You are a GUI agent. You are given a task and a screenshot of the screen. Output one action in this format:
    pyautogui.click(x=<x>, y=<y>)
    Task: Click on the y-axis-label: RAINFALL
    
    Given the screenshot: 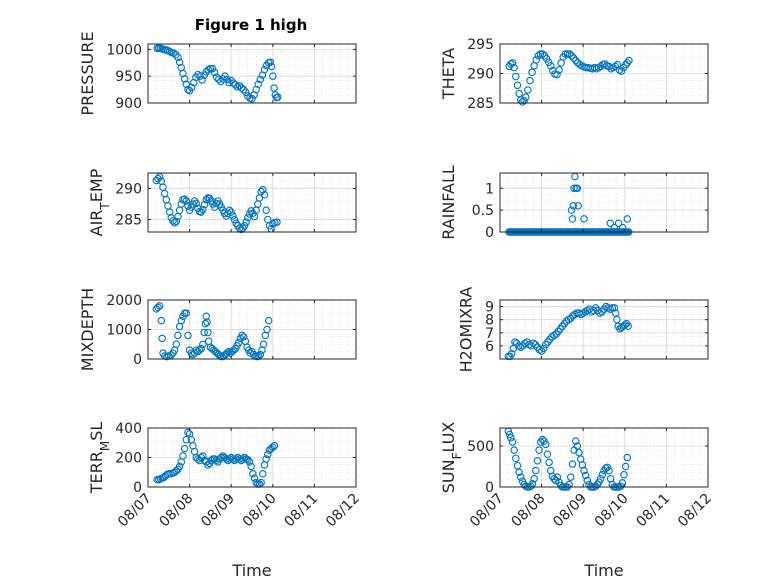 What is the action you would take?
    pyautogui.click(x=448, y=202)
    